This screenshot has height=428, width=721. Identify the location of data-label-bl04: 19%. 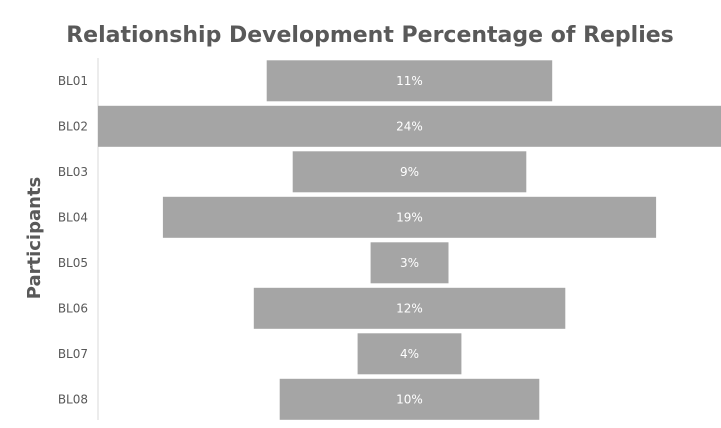
(409, 217).